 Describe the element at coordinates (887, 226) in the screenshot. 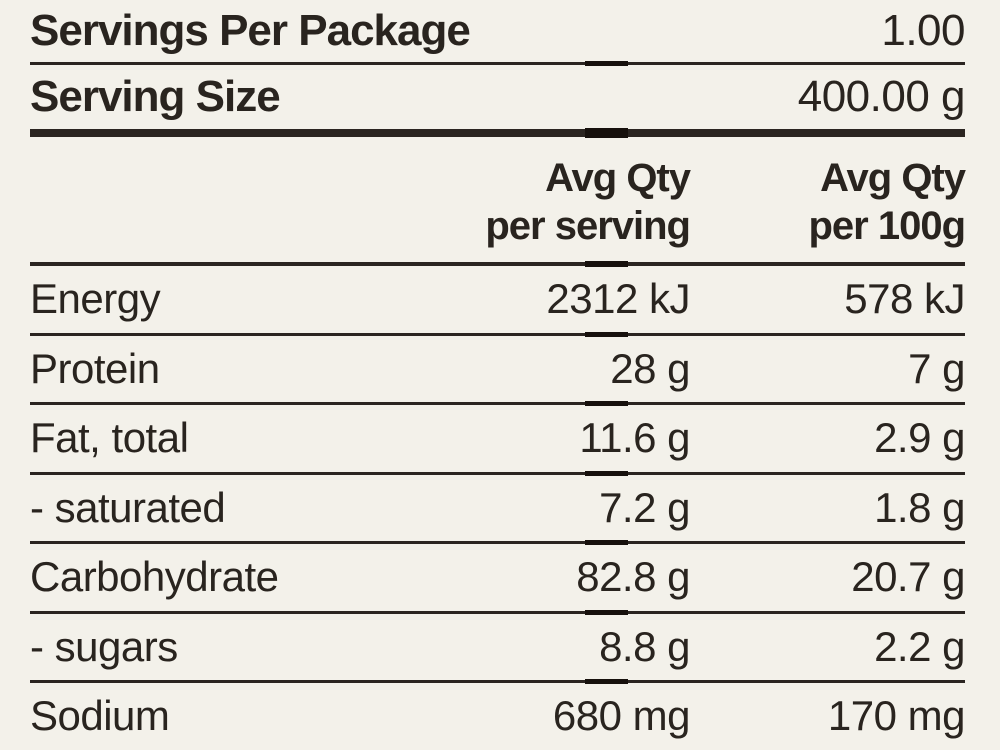

I see `column-header-line: per 100g` at that location.